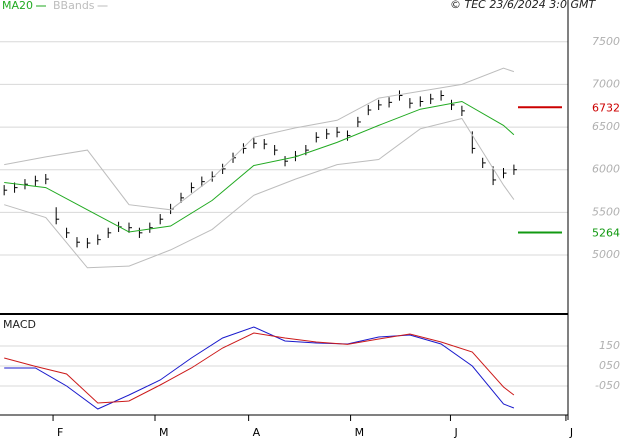 The width and height of the screenshot is (627, 440). Describe the element at coordinates (609, 365) in the screenshot. I see `y-tick-label: 050` at that location.